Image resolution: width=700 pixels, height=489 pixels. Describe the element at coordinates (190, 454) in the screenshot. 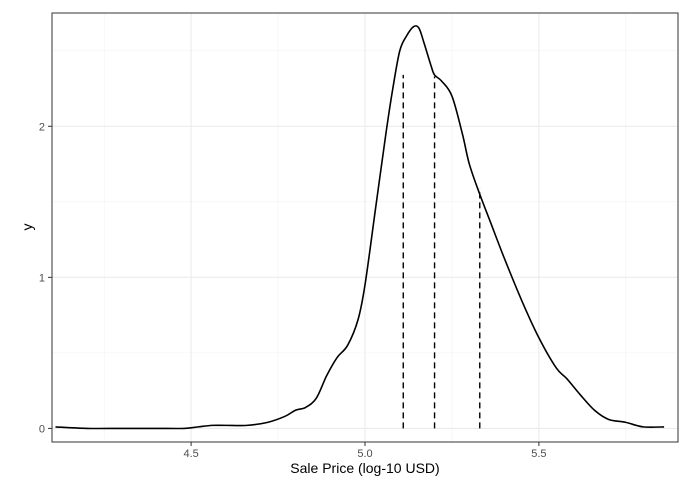

I see `x-tick-label: 4.5` at that location.